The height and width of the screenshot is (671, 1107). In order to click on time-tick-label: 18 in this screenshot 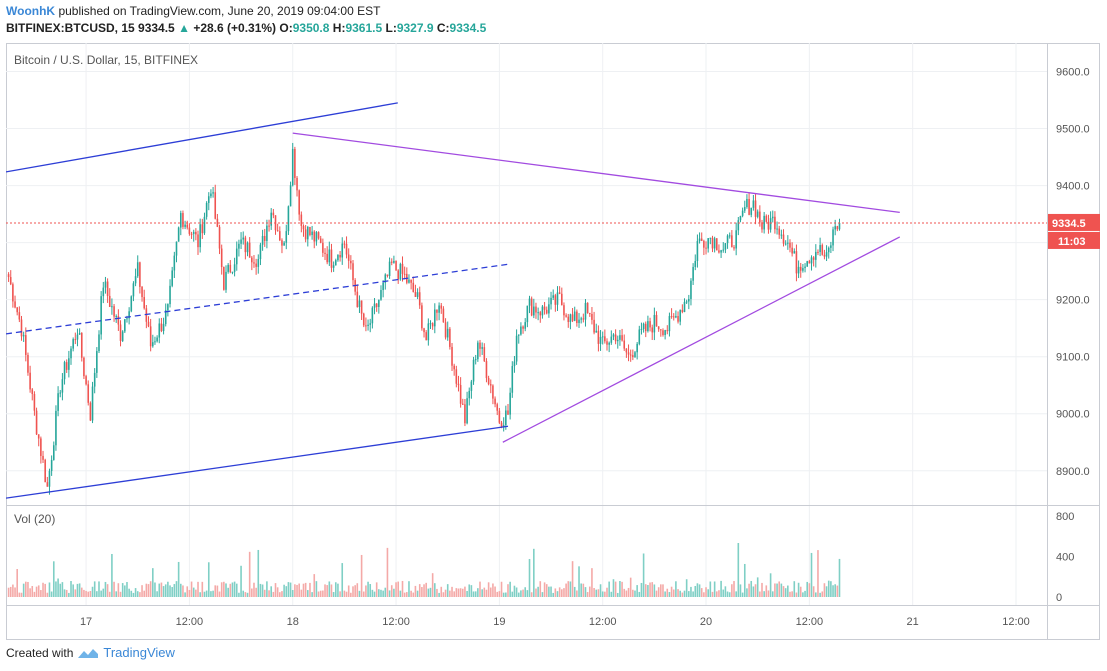, I will do `click(293, 622)`.